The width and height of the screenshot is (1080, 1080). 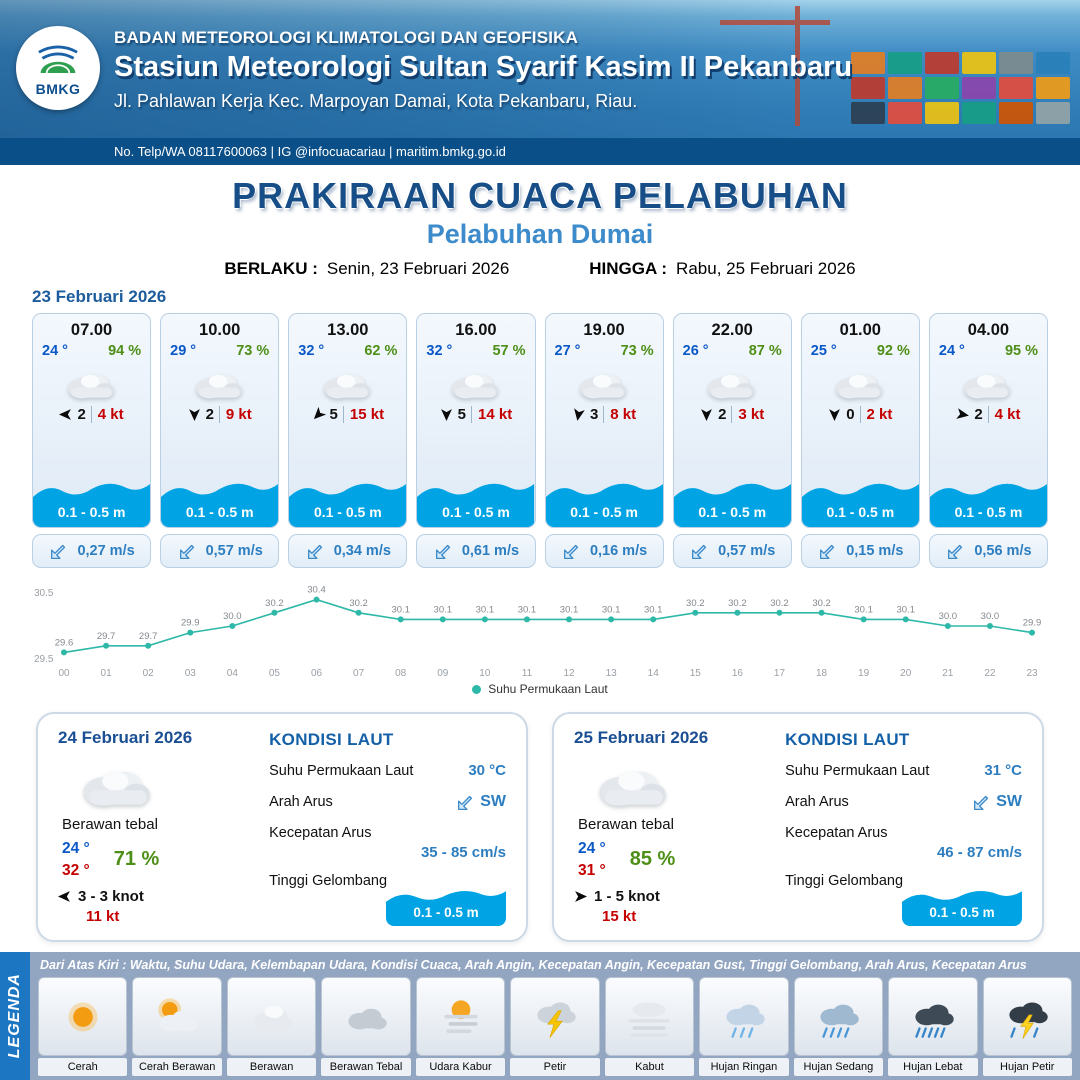 What do you see at coordinates (331, 739) in the screenshot?
I see `sea-condition-title: KONDISI LAUT` at bounding box center [331, 739].